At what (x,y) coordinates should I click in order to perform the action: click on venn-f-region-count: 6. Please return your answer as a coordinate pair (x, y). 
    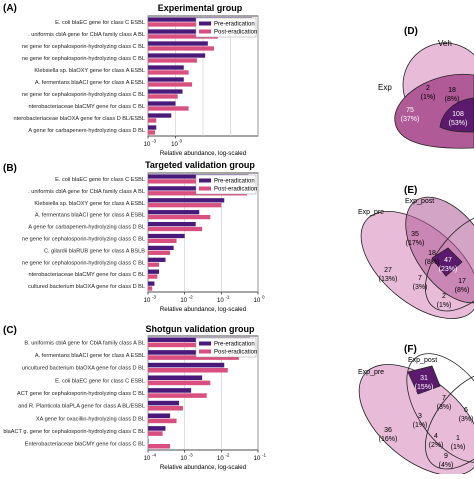
    Looking at the image, I should click on (466, 410).